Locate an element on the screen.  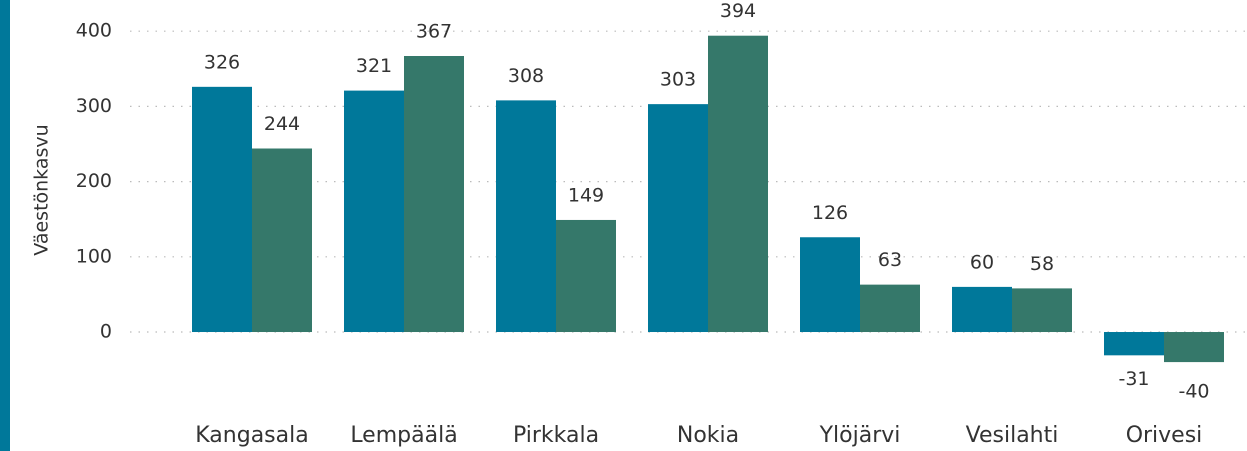
data-label: 367 is located at coordinates (434, 32).